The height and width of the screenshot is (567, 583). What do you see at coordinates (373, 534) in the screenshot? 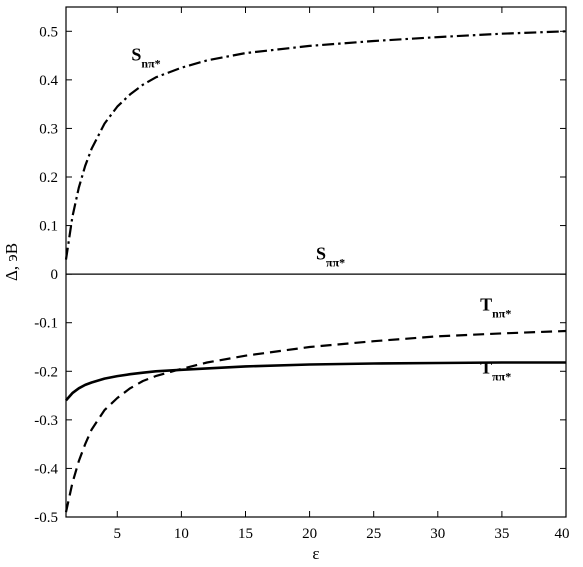
I see `x-tick-label: 25` at bounding box center [373, 534].